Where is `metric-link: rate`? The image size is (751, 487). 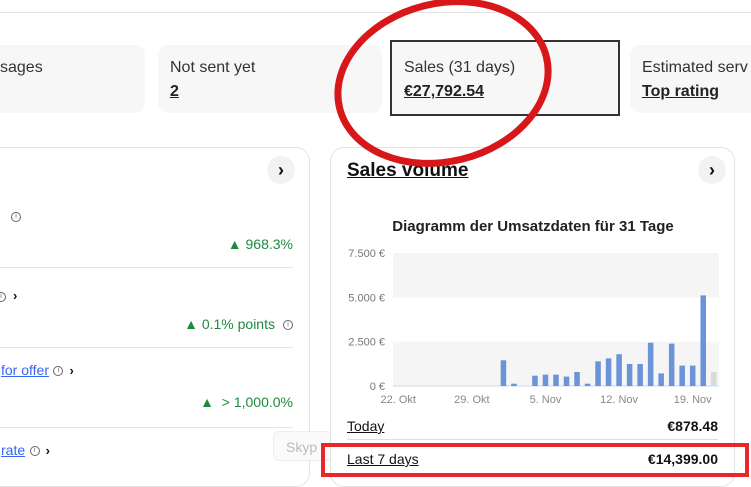
metric-link: rate is located at coordinates (13, 450).